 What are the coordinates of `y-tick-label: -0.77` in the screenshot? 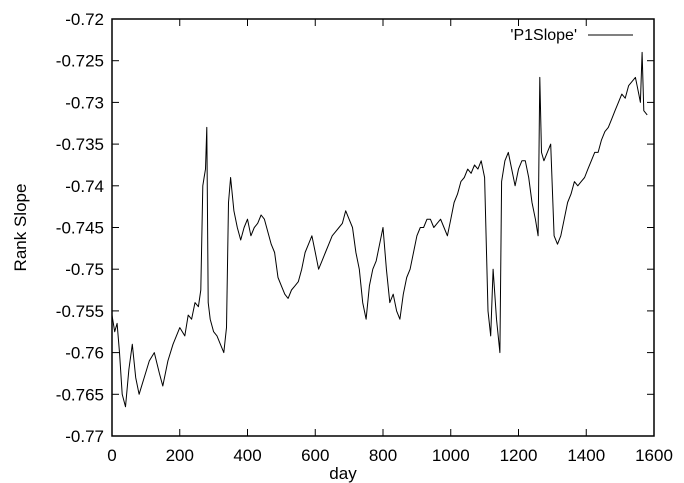 It's located at (84, 436).